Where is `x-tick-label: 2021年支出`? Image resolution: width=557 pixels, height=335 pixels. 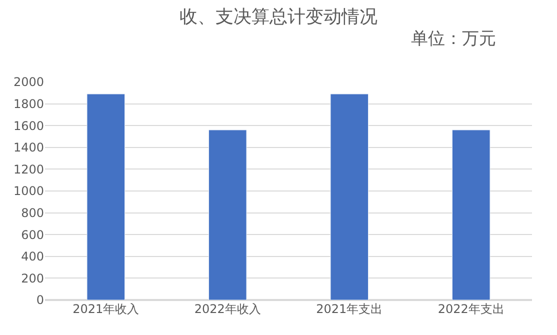 x-tick-label: 2021年支出 is located at coordinates (349, 309).